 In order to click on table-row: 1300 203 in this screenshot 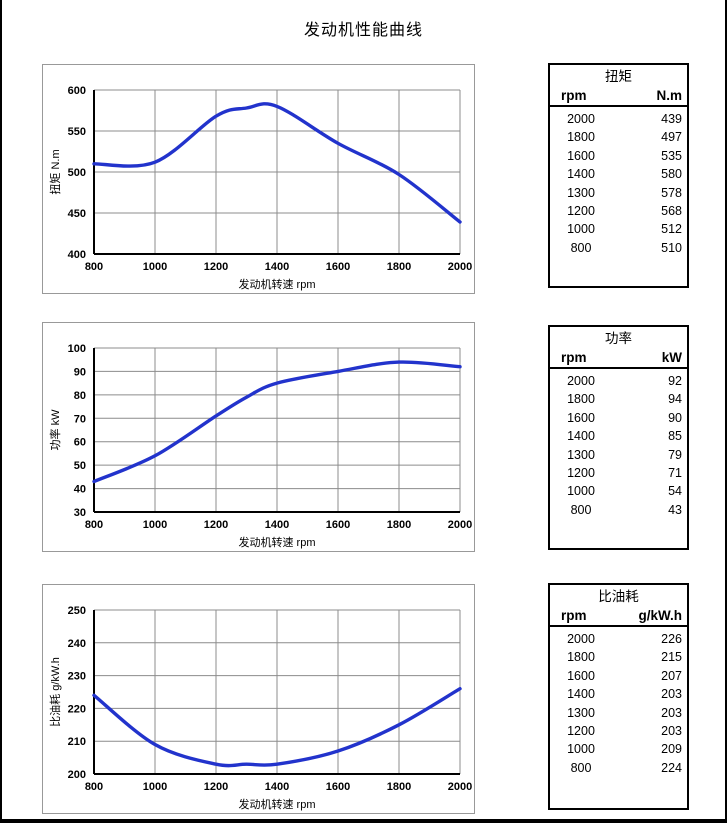, I will do `click(618, 713)`.